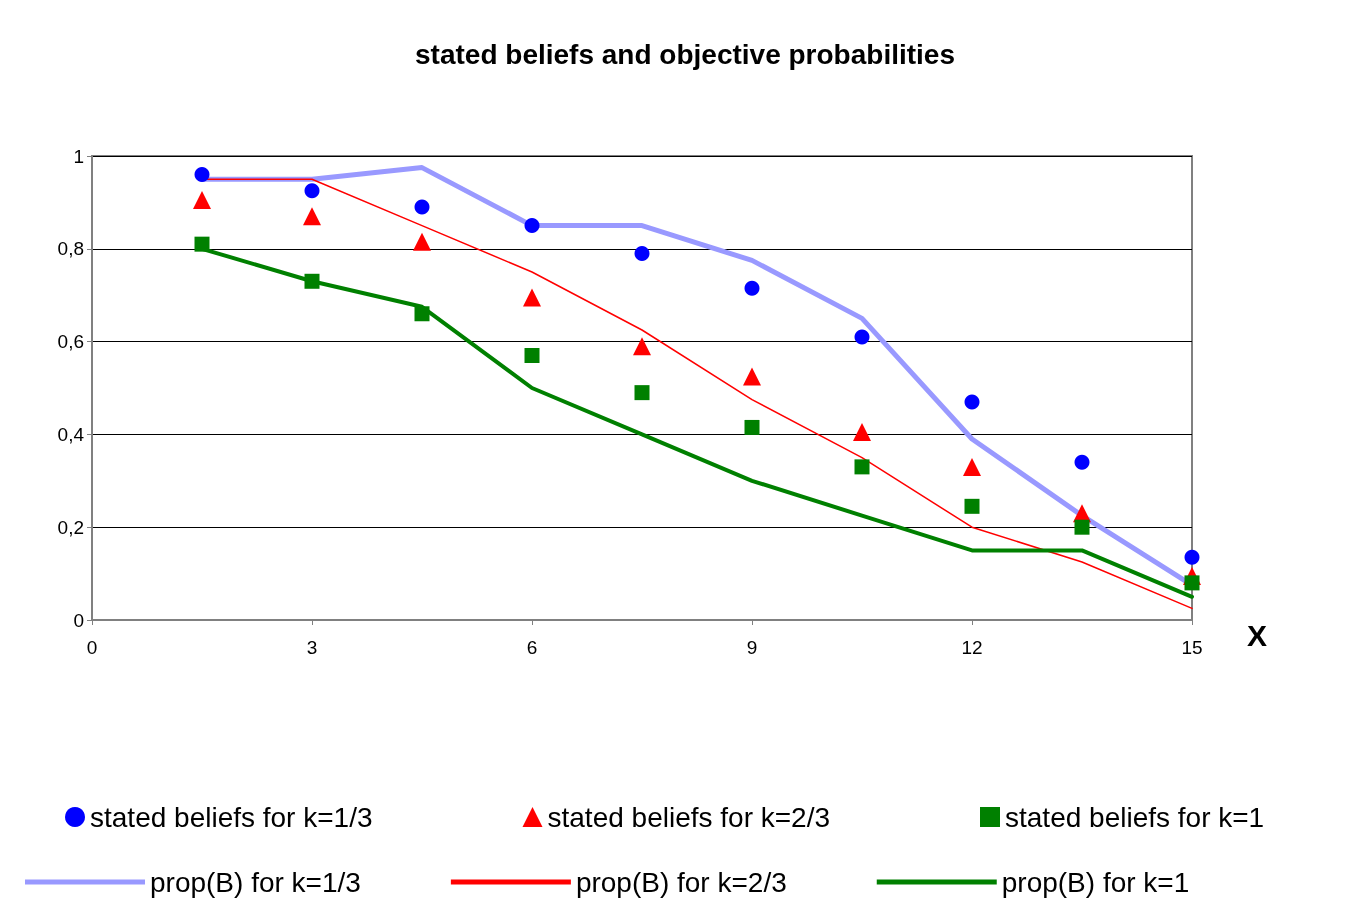 The width and height of the screenshot is (1370, 916). What do you see at coordinates (70, 527) in the screenshot?
I see `y-tick-label: 0,2` at bounding box center [70, 527].